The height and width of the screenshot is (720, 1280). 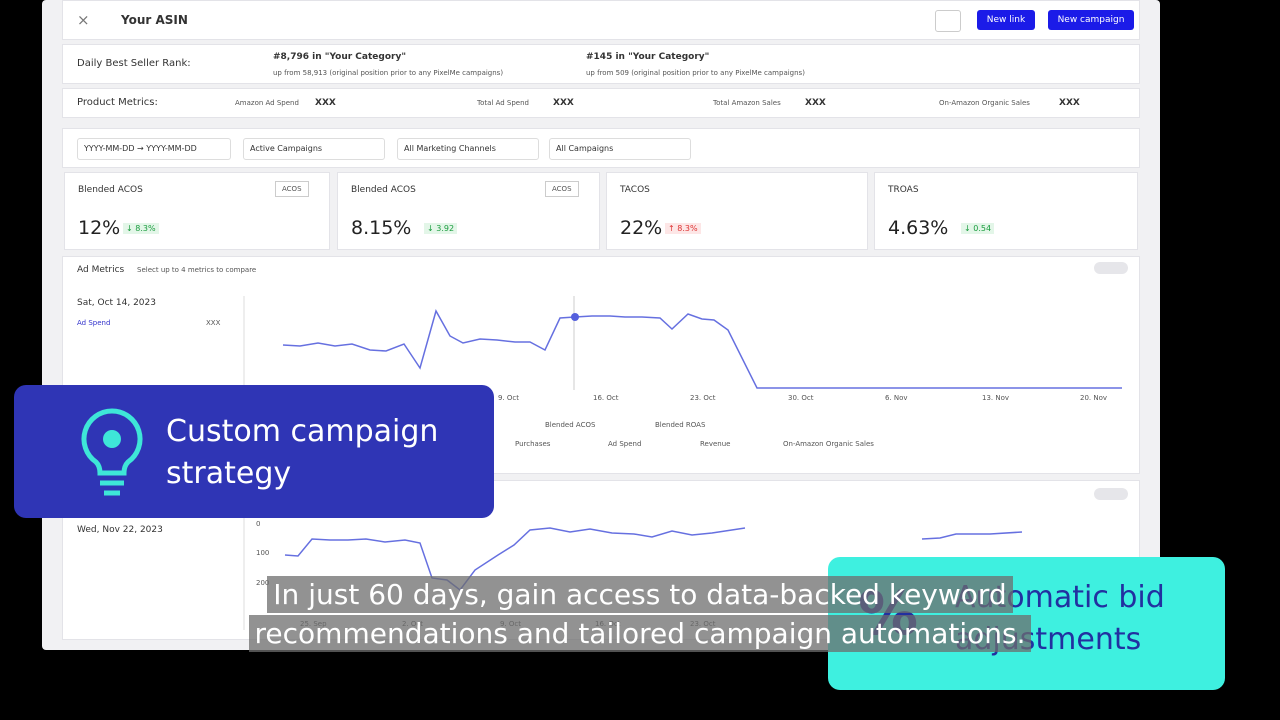 What do you see at coordinates (606, 398) in the screenshot?
I see `x-tick-label: 16. Oct` at bounding box center [606, 398].